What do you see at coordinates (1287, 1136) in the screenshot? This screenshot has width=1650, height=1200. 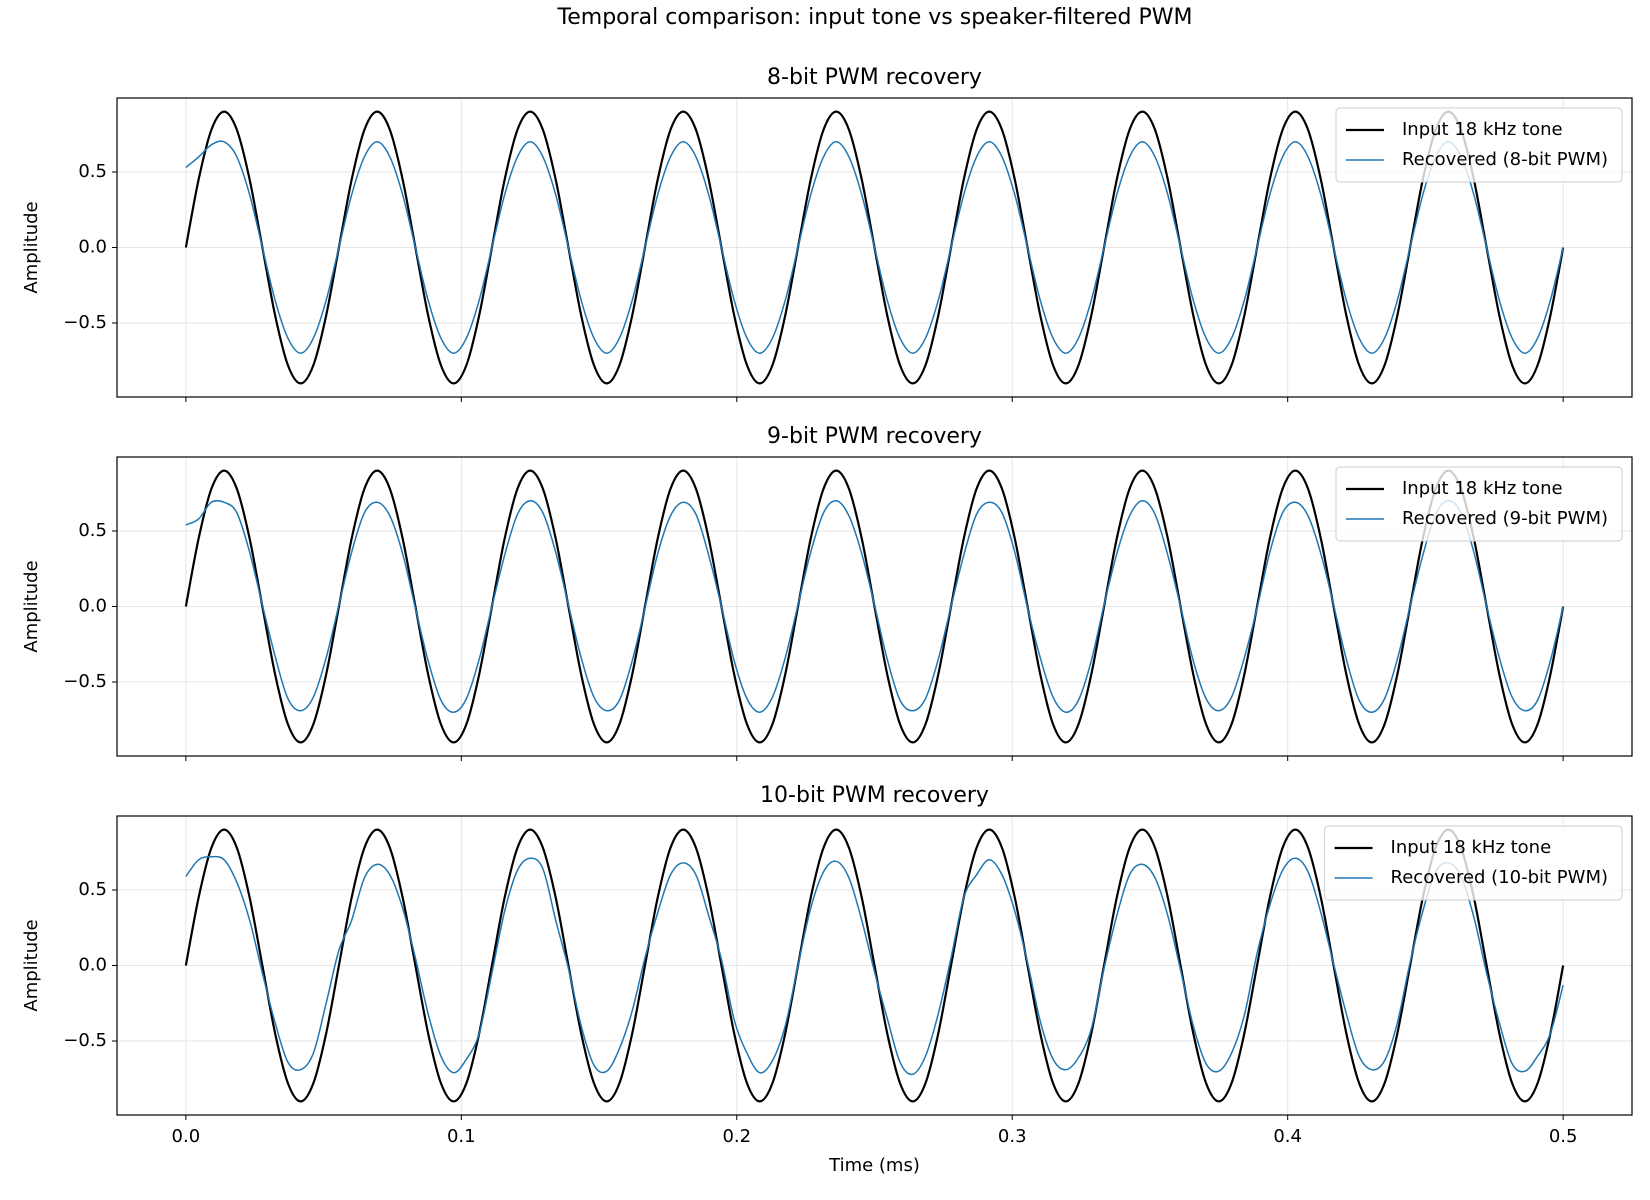 I see `x-tick-label: 0.4` at bounding box center [1287, 1136].